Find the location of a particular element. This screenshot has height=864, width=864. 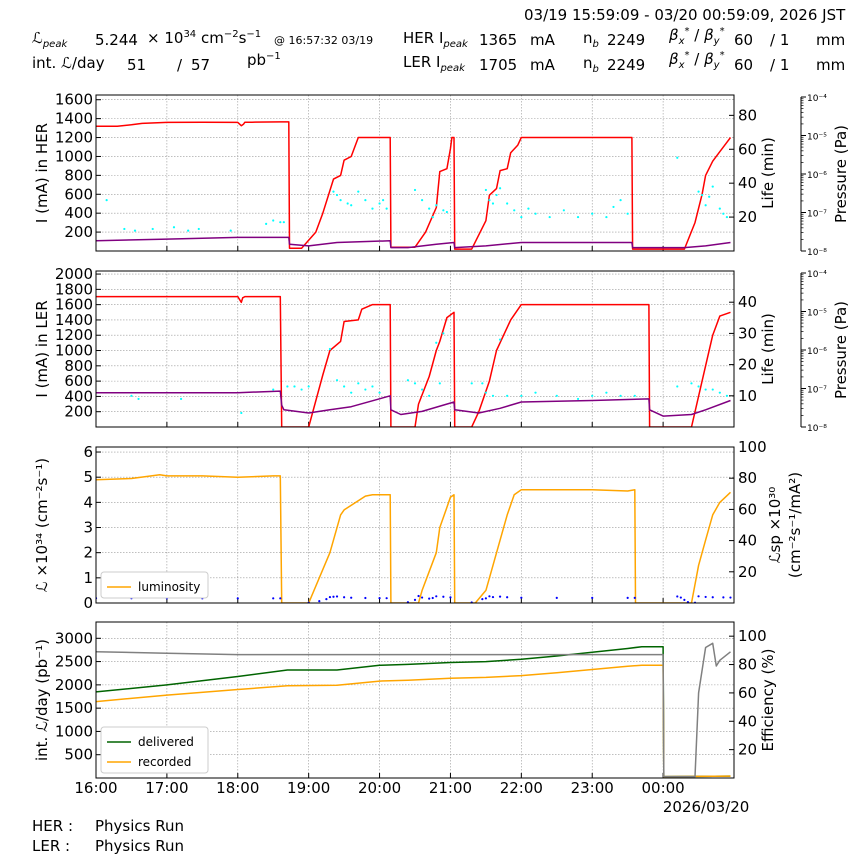

ler-y2tick-label: 10 is located at coordinates (747, 396).